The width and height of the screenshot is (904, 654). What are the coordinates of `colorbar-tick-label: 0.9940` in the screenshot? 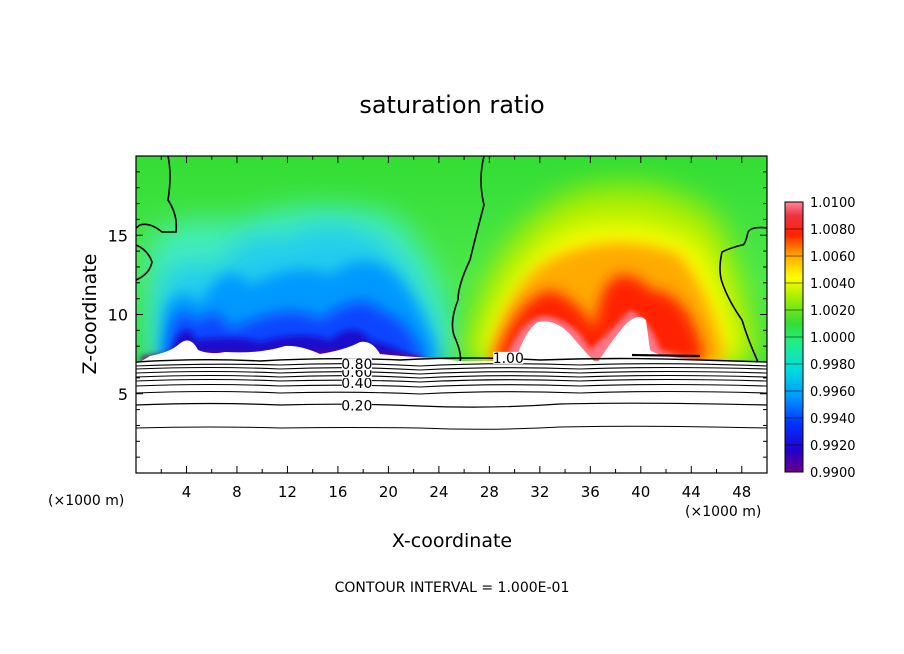 It's located at (833, 419).